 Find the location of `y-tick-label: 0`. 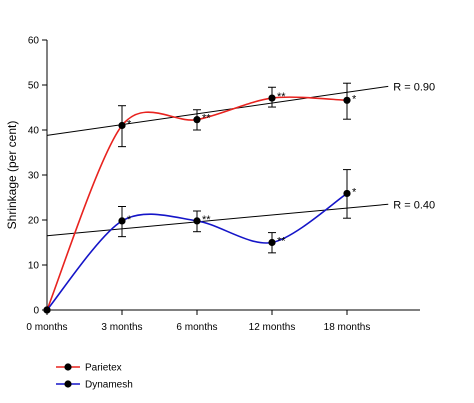

y-tick-label: 0 is located at coordinates (36, 311).